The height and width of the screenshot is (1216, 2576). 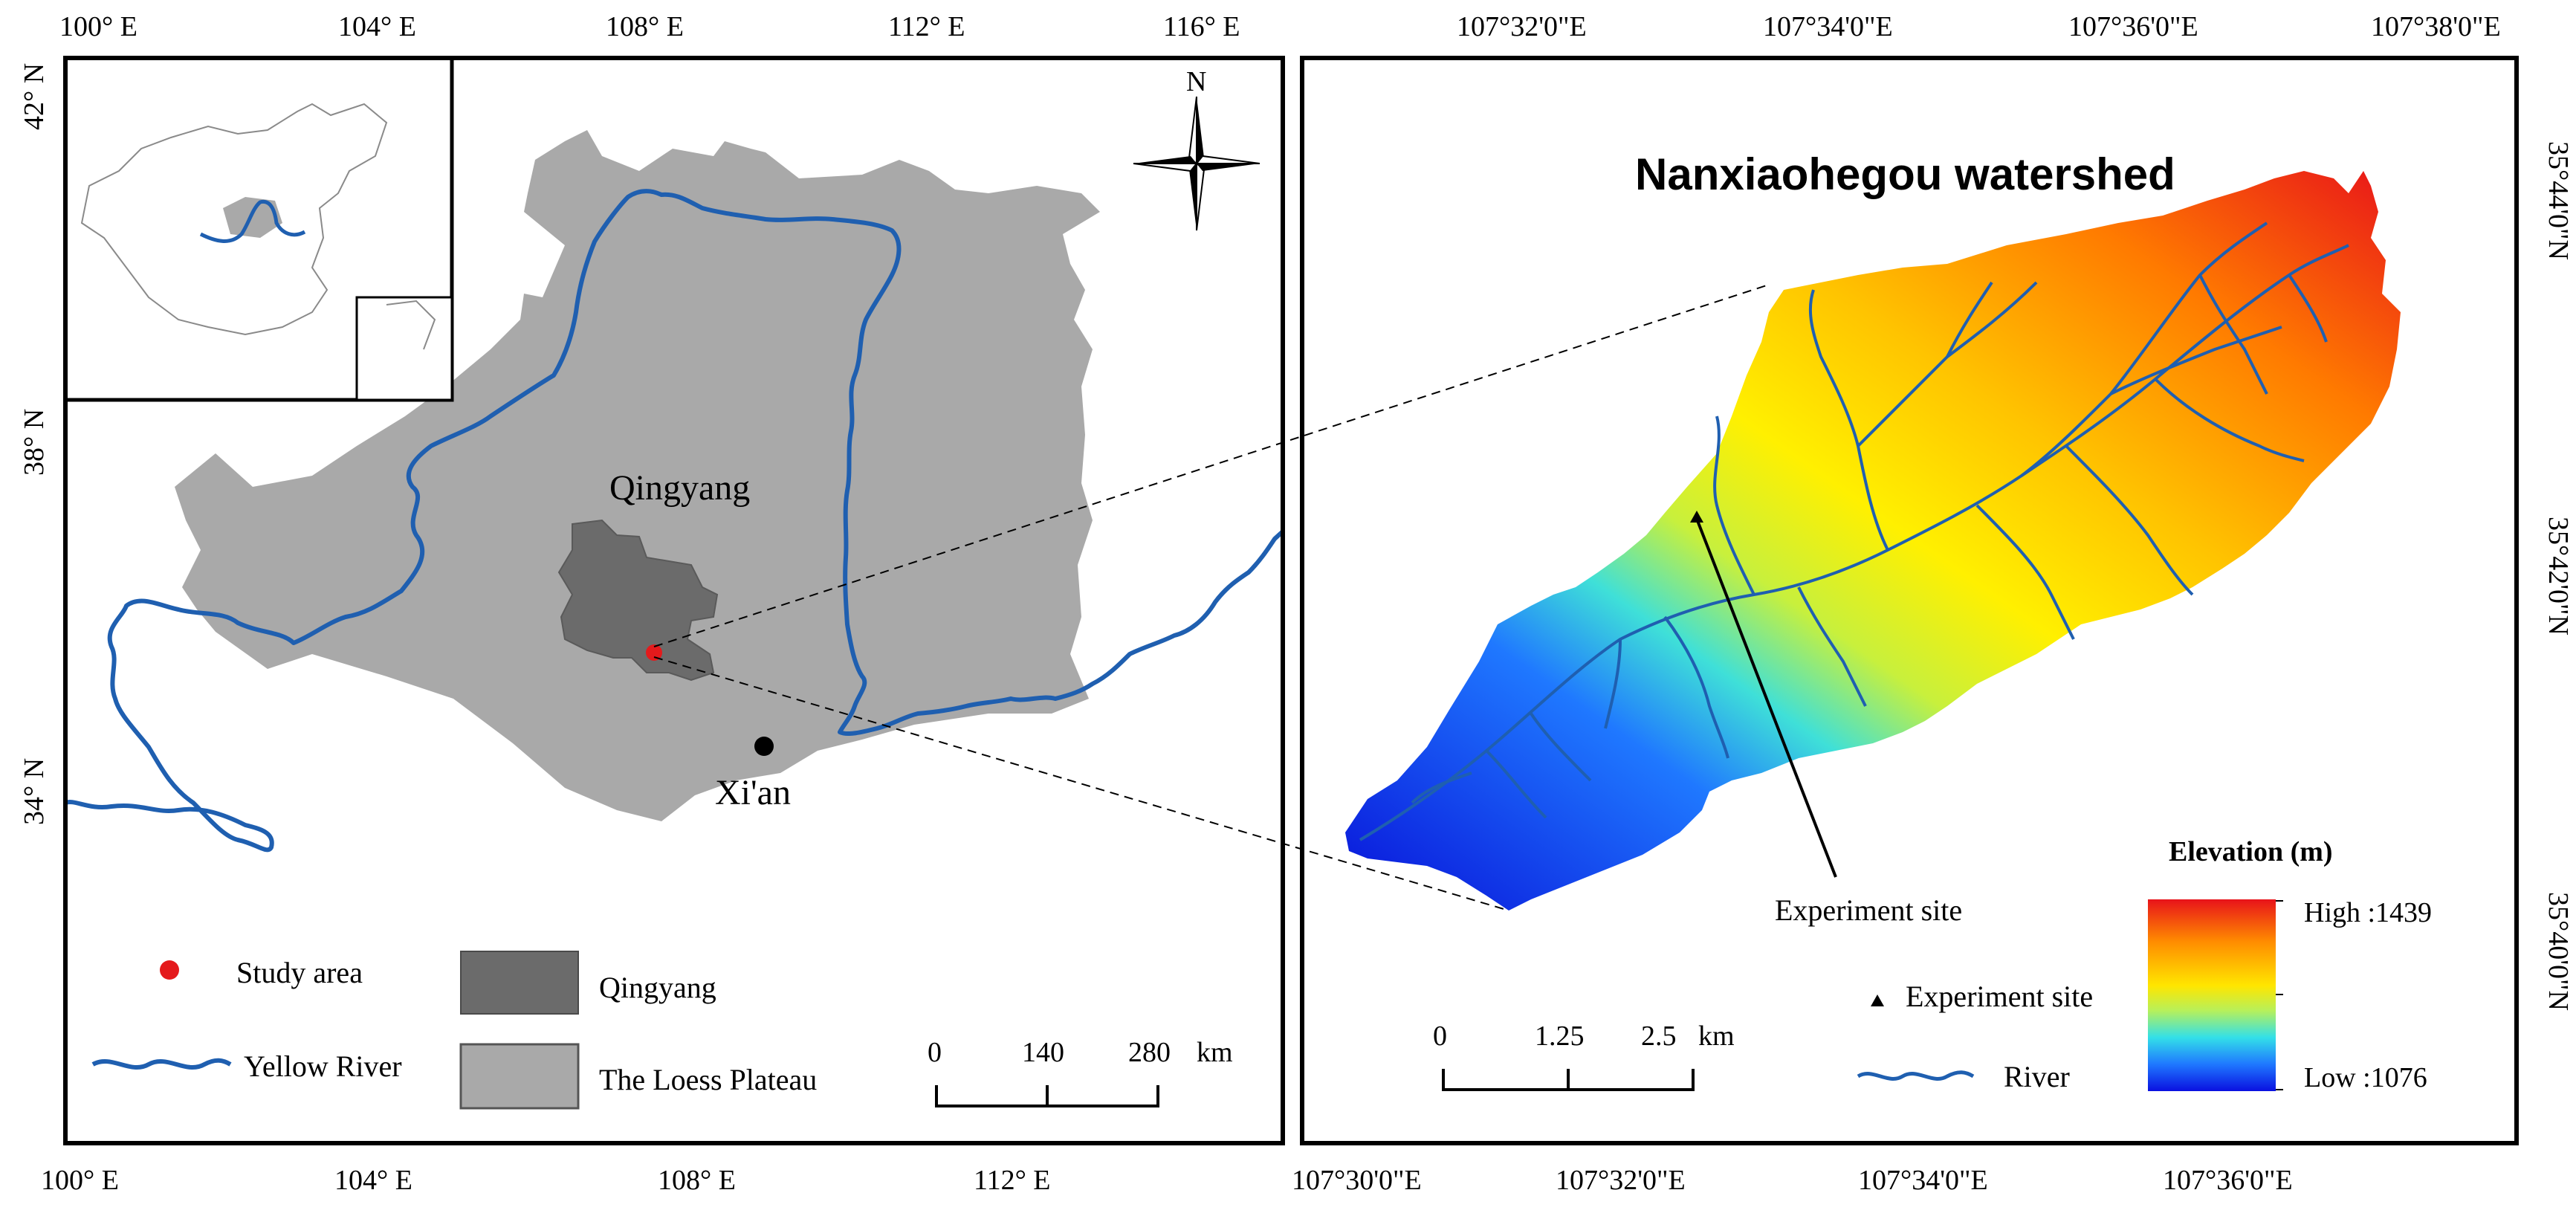 I want to click on loess-plateau-legend-swatch, so click(x=519, y=1076).